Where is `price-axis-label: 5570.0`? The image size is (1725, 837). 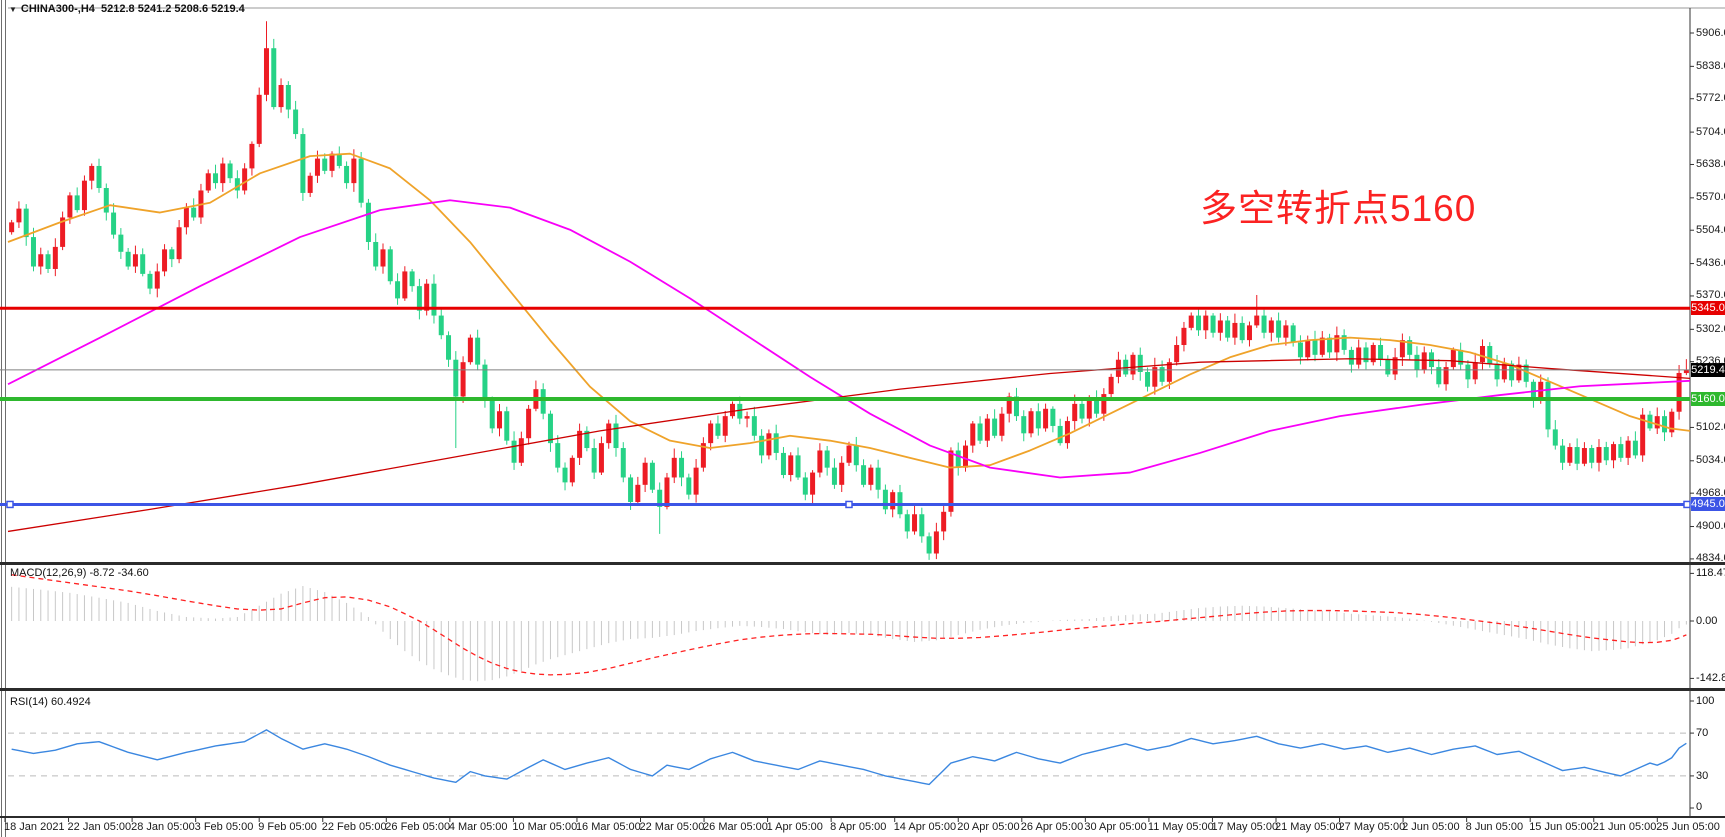
price-axis-label: 5570.0 is located at coordinates (1710, 197).